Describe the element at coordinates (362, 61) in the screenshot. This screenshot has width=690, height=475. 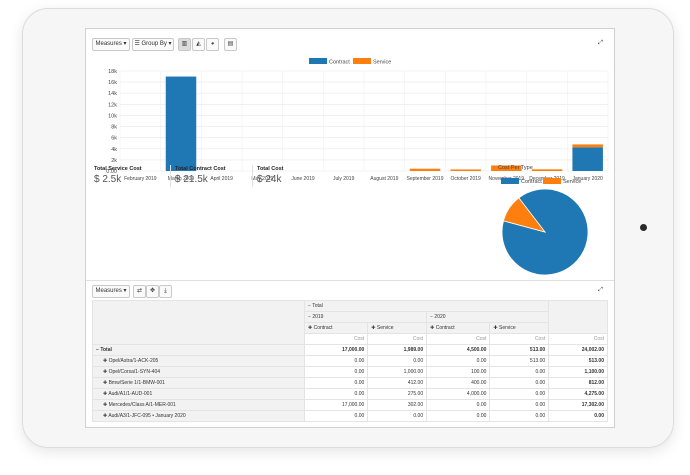
I see `legend-service-swatch` at that location.